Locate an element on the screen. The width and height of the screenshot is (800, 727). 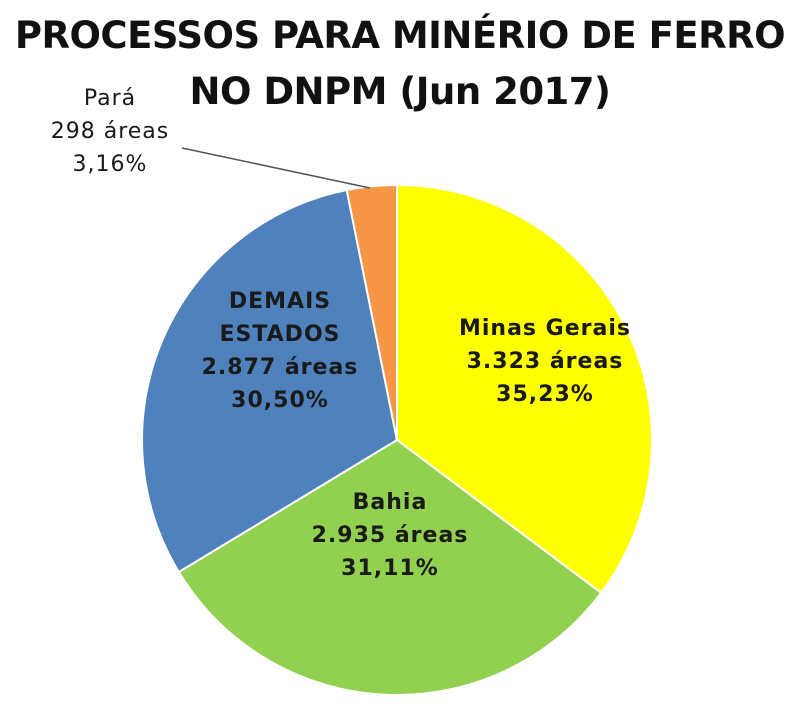
category-label: Bahia is located at coordinates (390, 502).